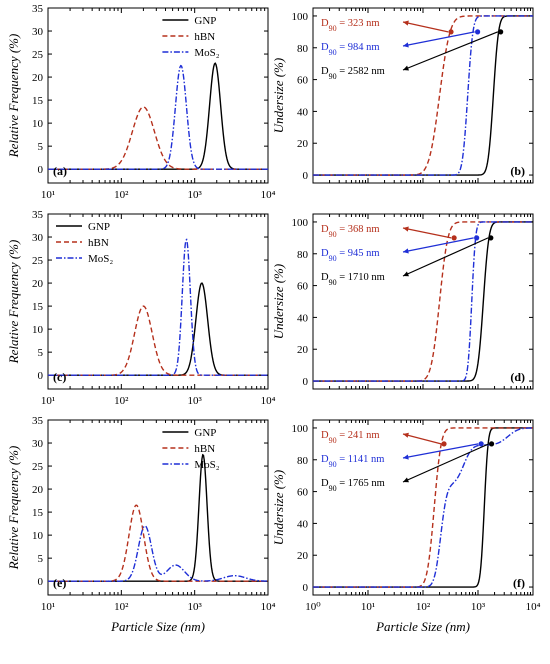  What do you see at coordinates (350, 255) in the screenshot?
I see `d90-label: D90 = 945 nm` at bounding box center [350, 255].